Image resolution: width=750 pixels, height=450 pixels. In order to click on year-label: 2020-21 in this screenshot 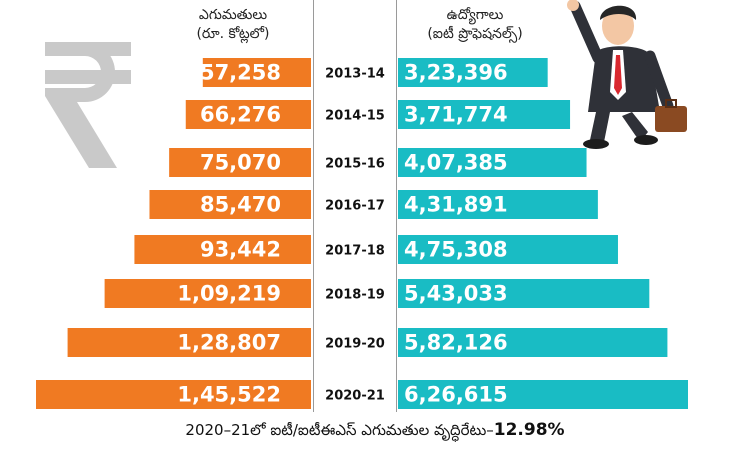, I will do `click(355, 396)`.